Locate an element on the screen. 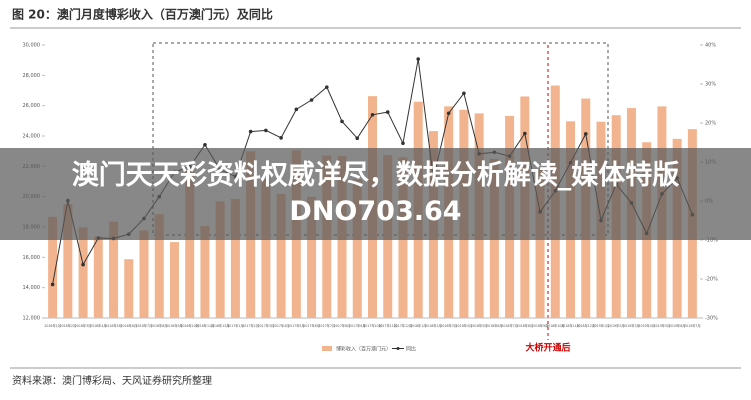 The height and width of the screenshot is (400, 751). x-tick-label: 2017年1月 is located at coordinates (235, 325).